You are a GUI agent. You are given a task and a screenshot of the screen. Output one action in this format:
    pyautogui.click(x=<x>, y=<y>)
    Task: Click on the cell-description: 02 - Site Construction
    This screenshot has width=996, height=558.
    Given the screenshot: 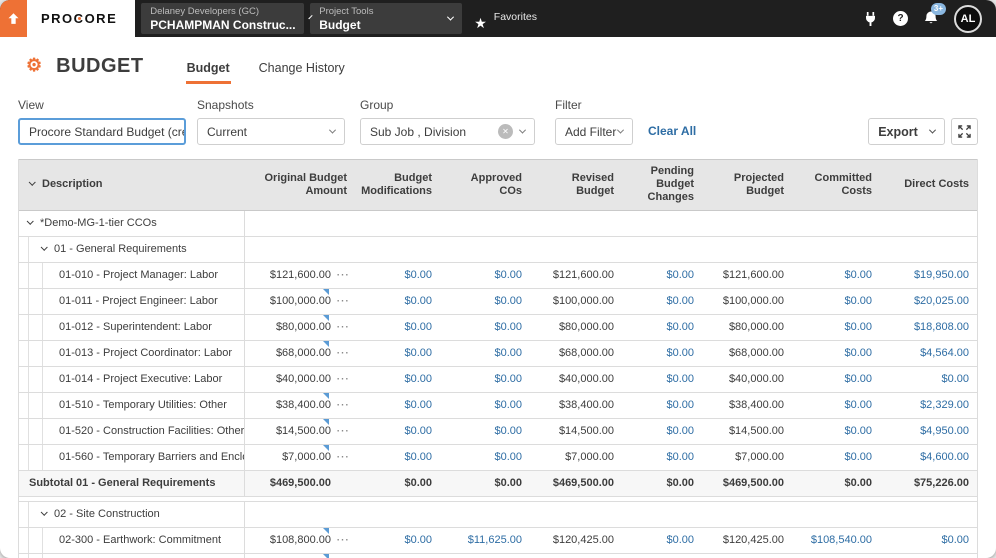 What is the action you would take?
    pyautogui.click(x=132, y=514)
    